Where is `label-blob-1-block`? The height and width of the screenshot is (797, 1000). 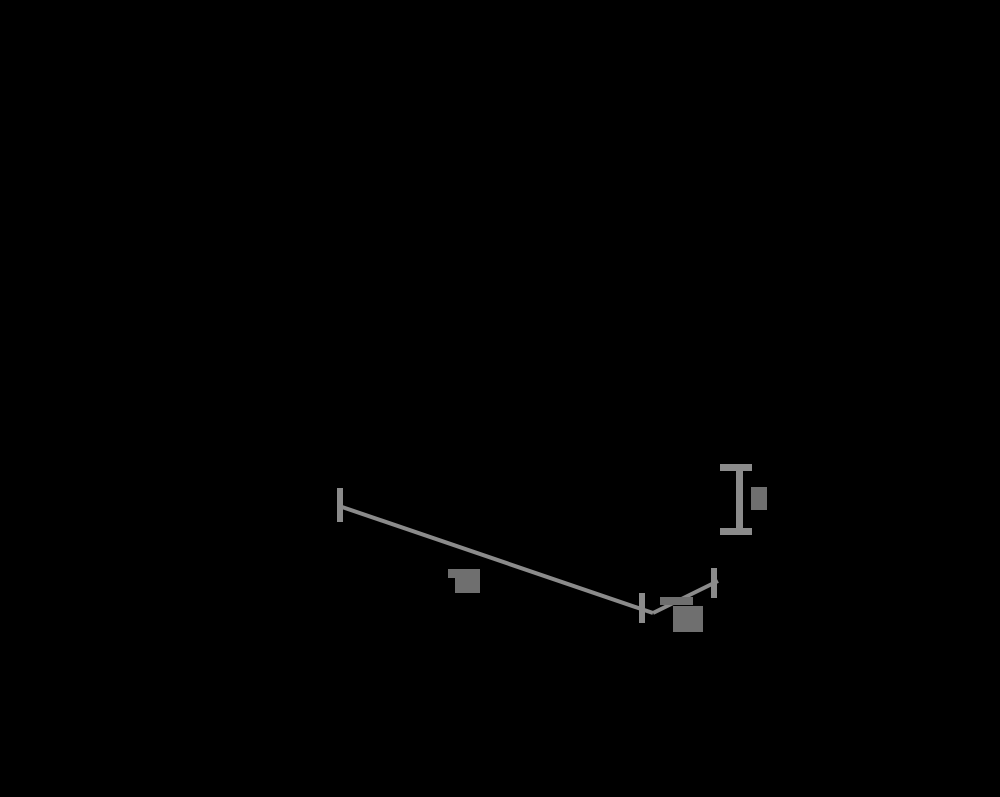 label-blob-1-block is located at coordinates (467, 585).